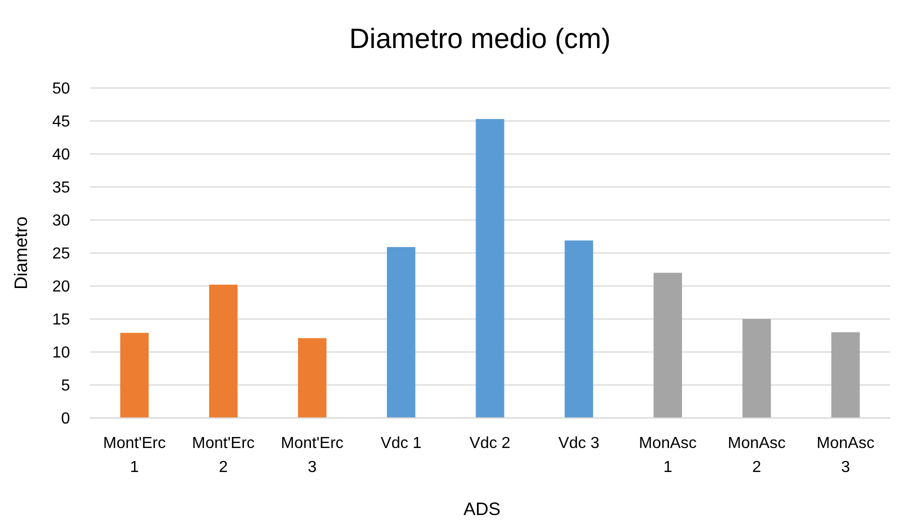 Image resolution: width=898 pixels, height=525 pixels. I want to click on y-axis-title: Diametro, so click(21, 253).